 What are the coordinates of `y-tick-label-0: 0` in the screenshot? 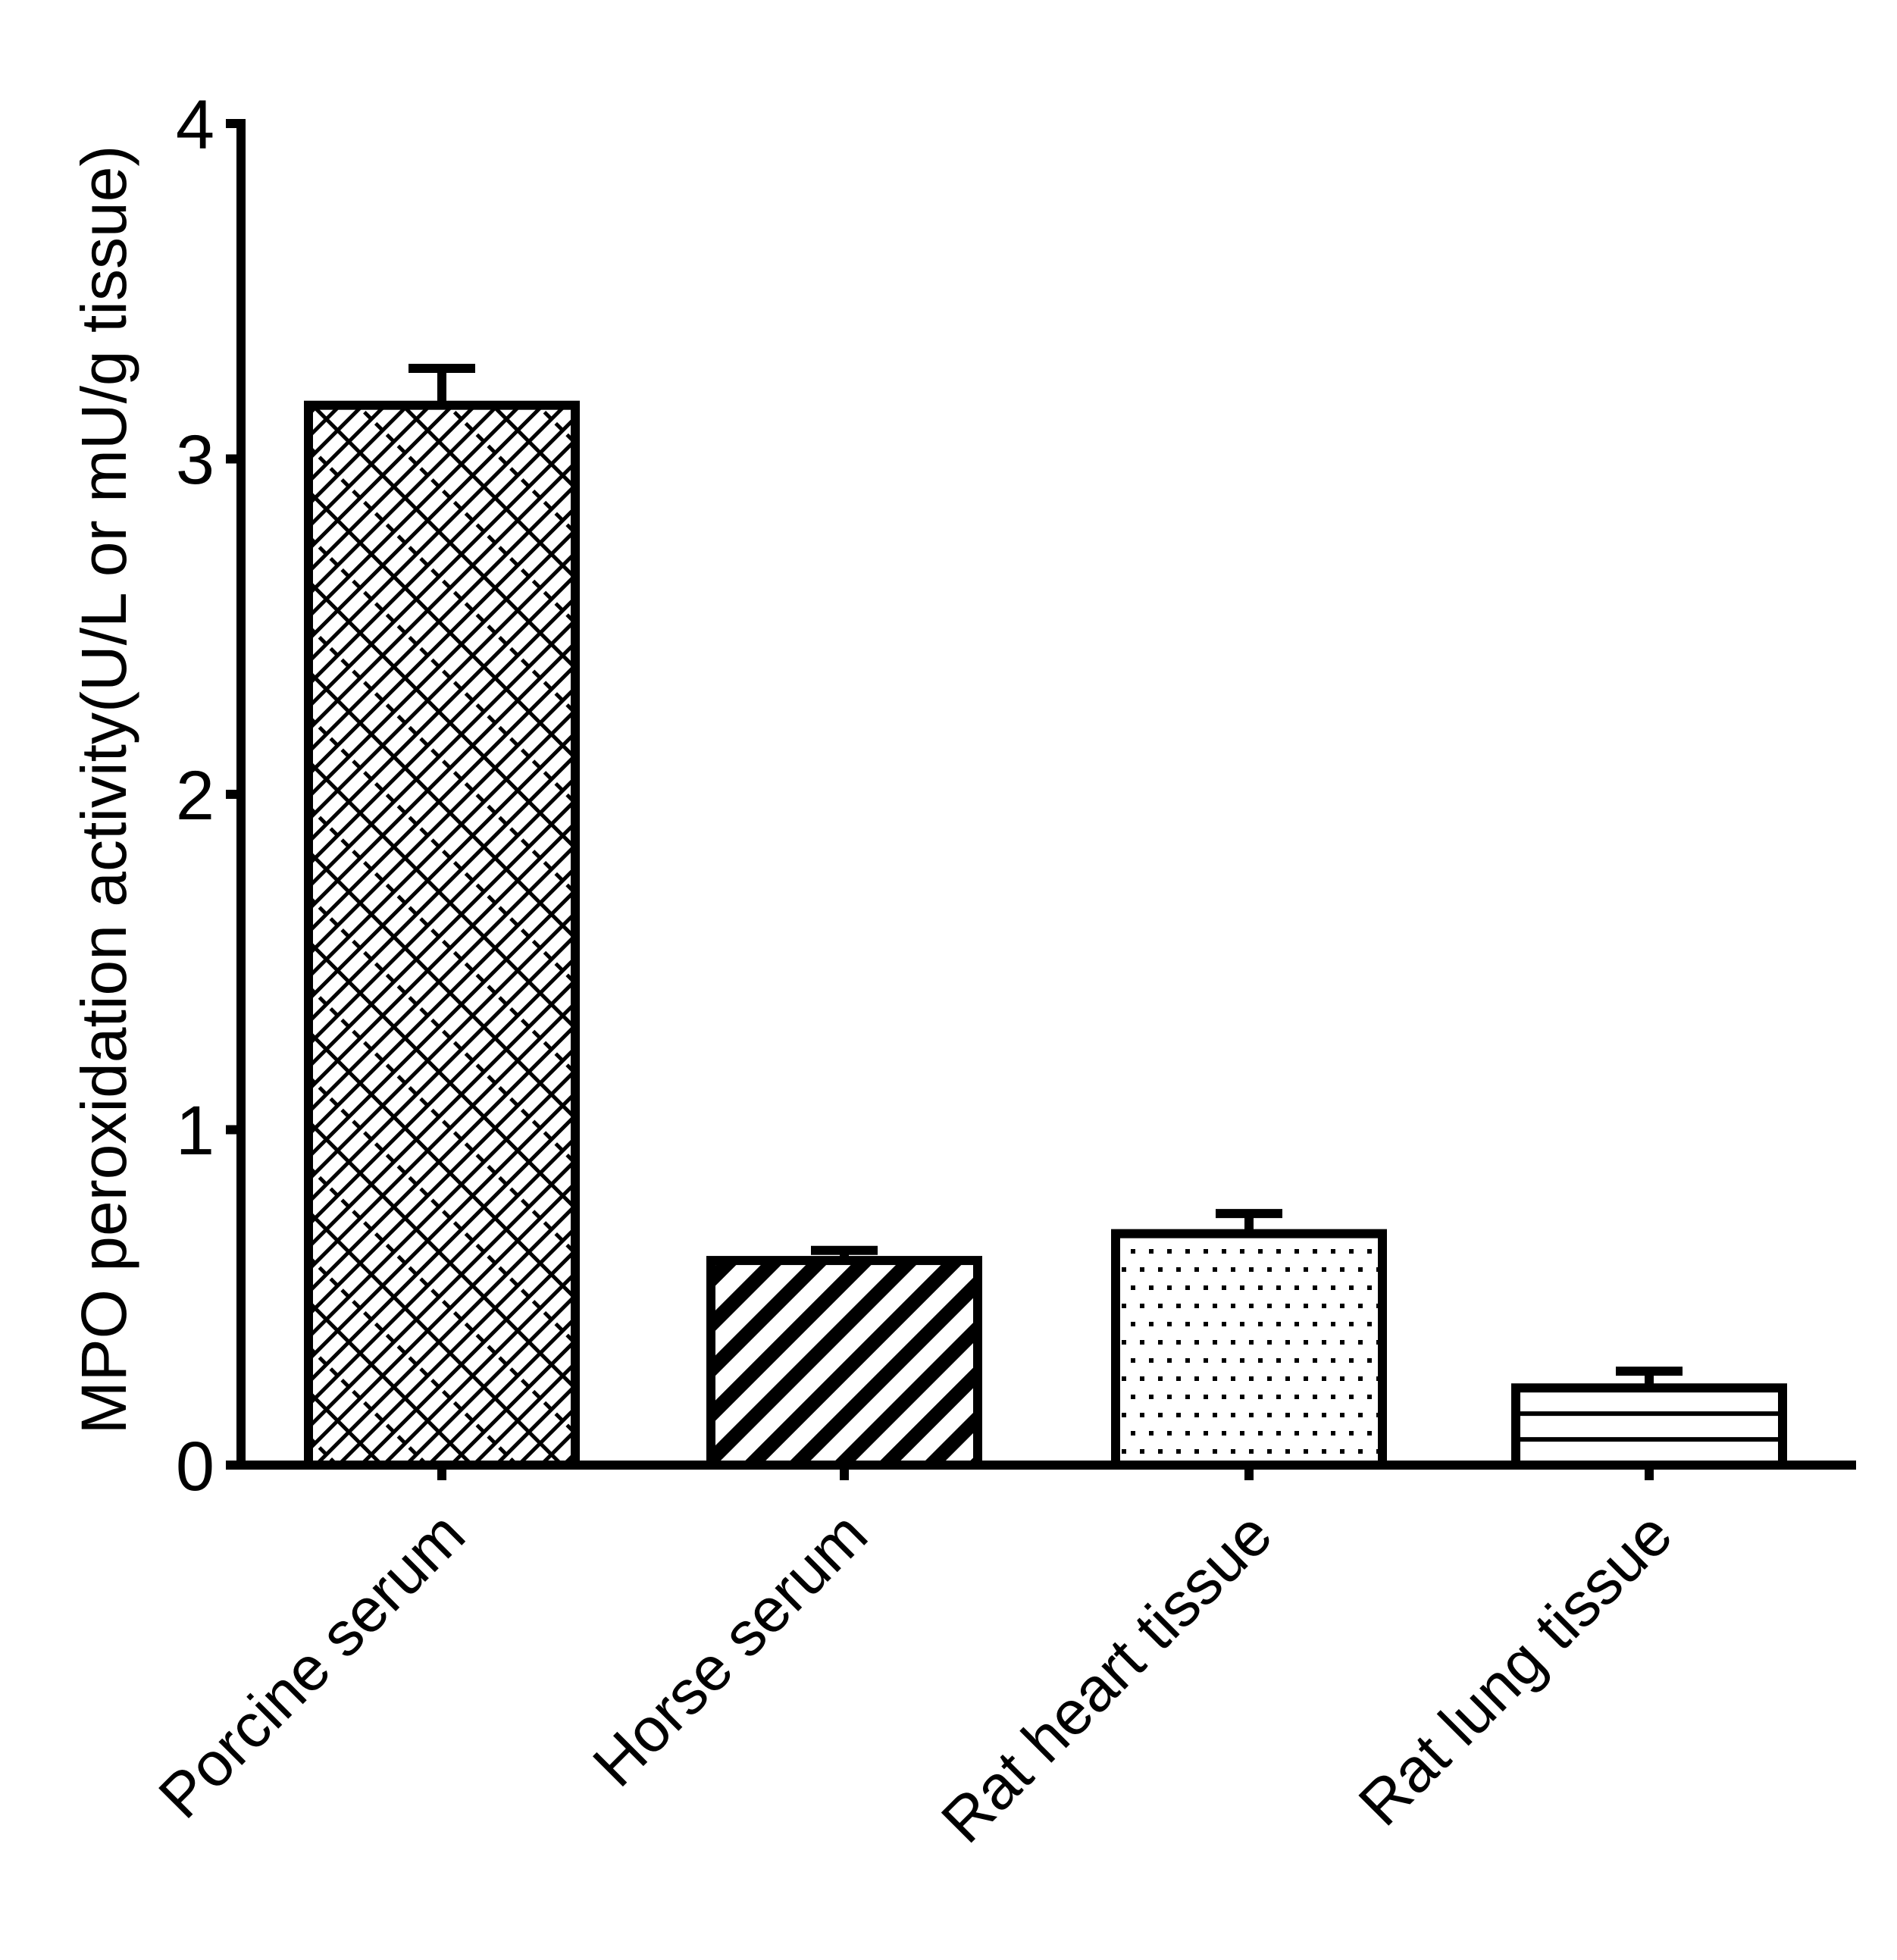 It's located at (195, 1466).